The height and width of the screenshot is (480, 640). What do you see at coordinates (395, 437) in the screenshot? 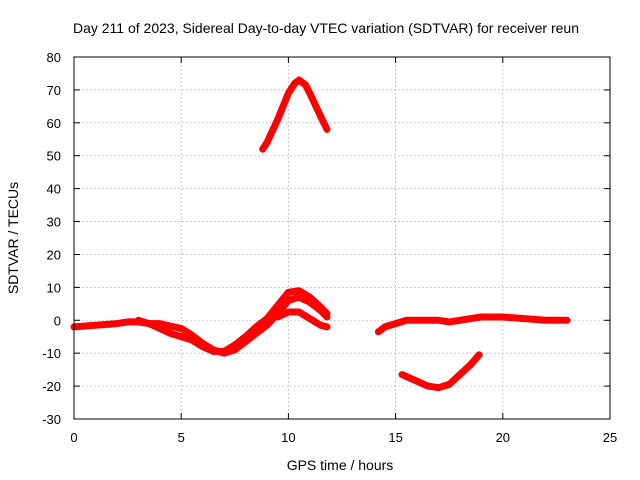
I see `x-tick-label: 15` at bounding box center [395, 437].